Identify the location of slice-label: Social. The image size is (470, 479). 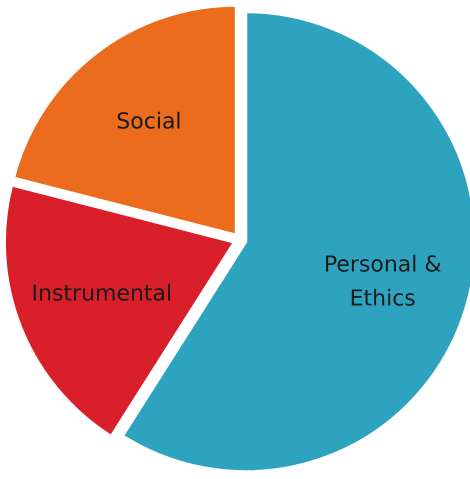
(149, 122).